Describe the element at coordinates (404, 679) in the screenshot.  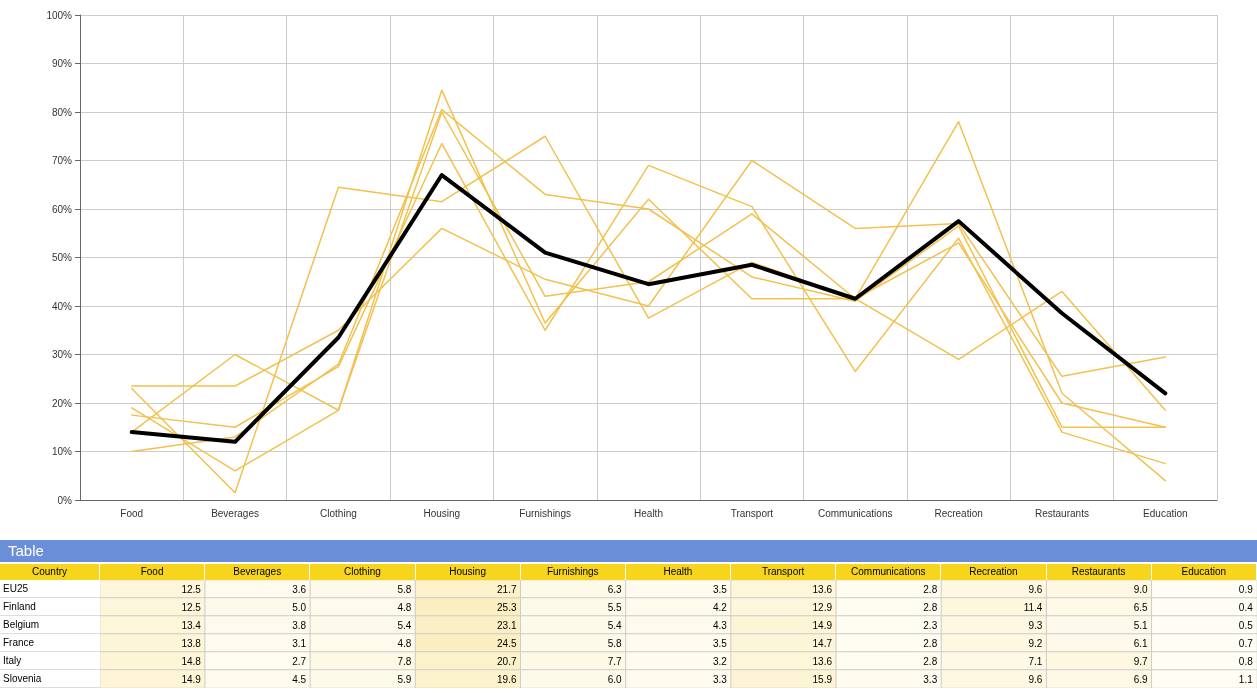
I see `data-label: 5.9` at that location.